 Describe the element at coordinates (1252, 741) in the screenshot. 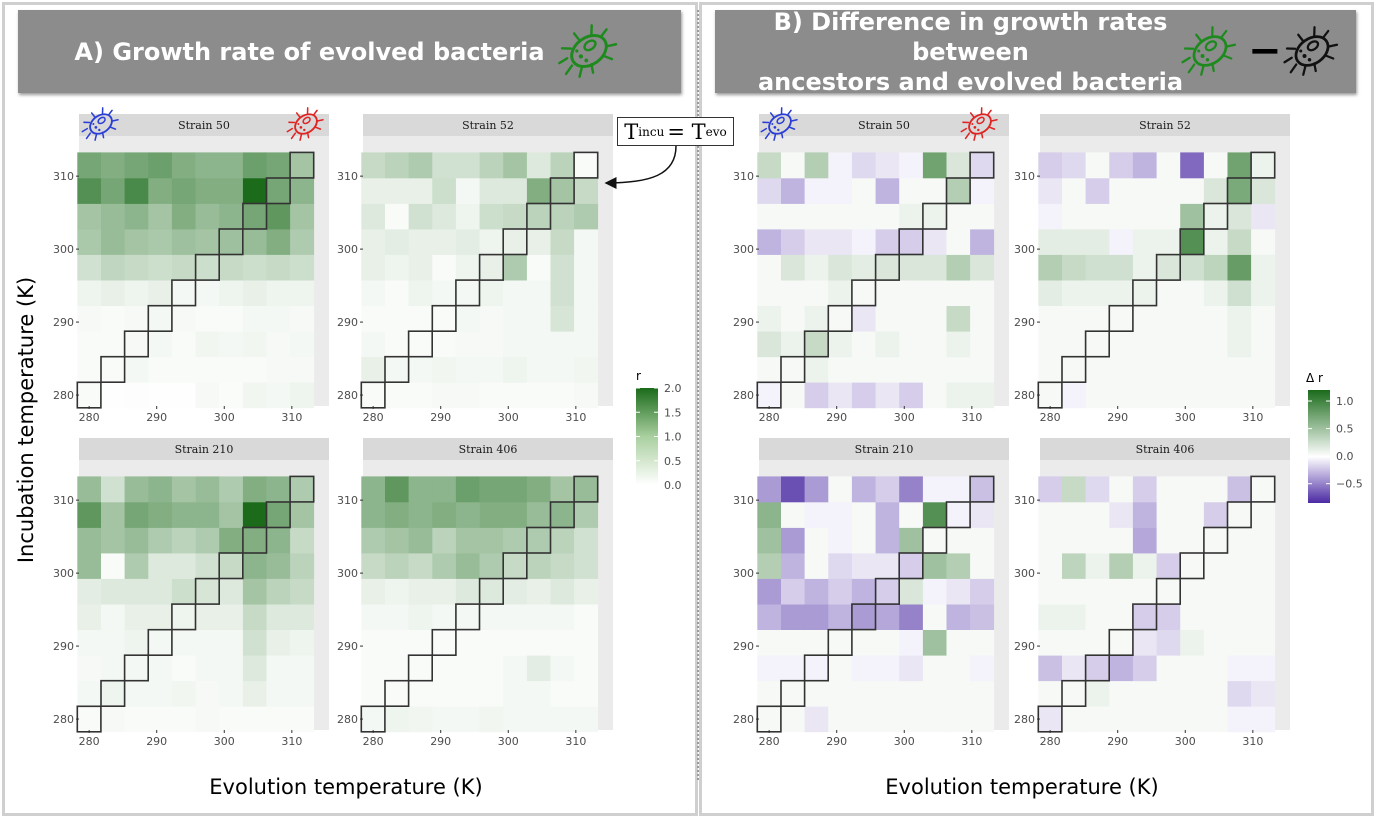

I see `x-tick-label: 310` at that location.